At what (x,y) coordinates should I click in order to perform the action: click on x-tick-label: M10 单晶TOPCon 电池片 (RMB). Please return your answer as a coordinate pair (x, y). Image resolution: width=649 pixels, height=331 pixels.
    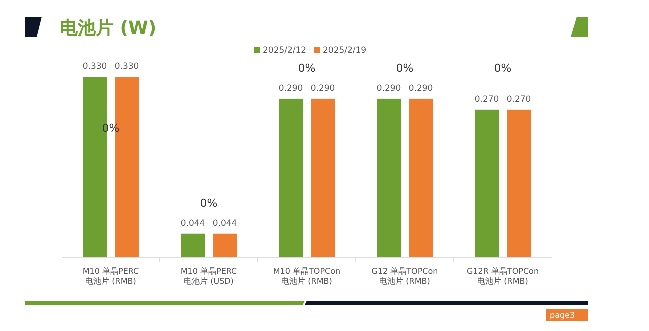
    Looking at the image, I should click on (307, 276).